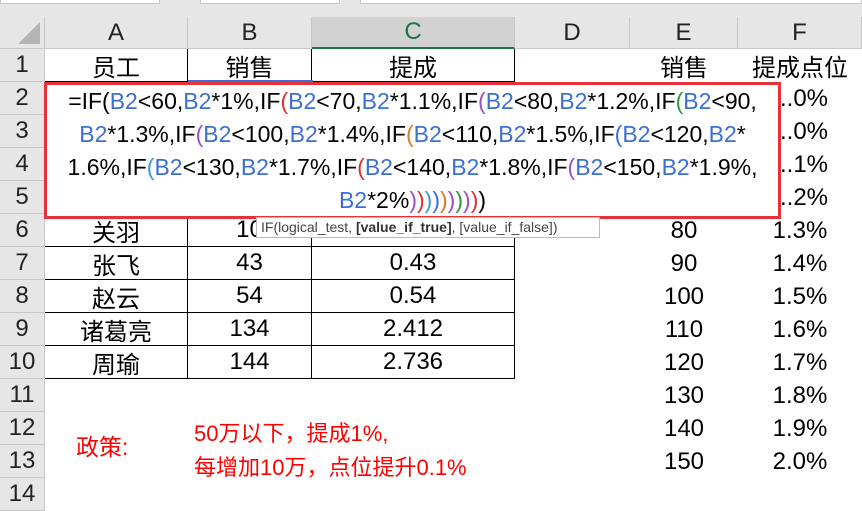 The width and height of the screenshot is (862, 511). I want to click on cell-d13, so click(572, 461).